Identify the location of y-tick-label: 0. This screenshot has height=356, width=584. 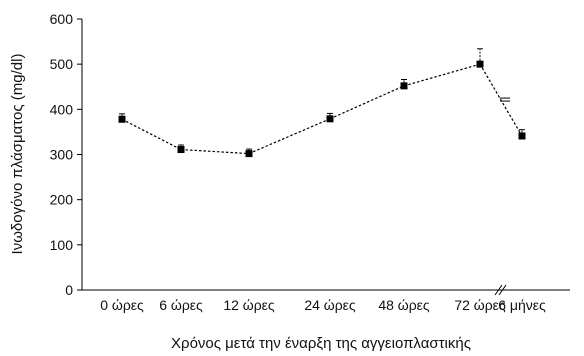
(69, 290).